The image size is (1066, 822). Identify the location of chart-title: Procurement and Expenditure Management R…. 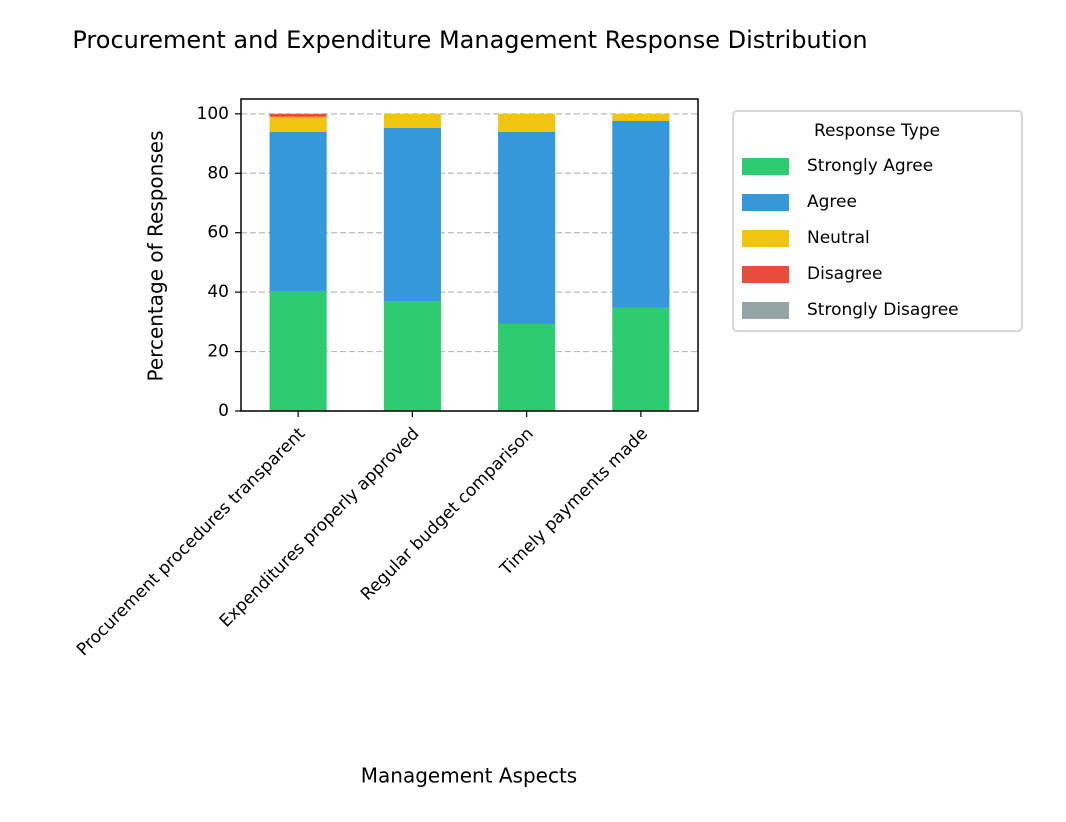
(469, 40).